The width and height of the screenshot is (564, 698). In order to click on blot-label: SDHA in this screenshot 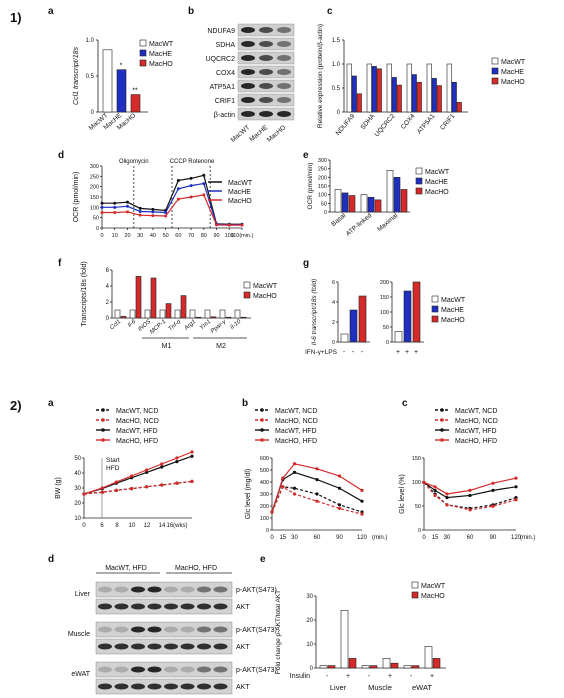, I will do `click(226, 45)`.